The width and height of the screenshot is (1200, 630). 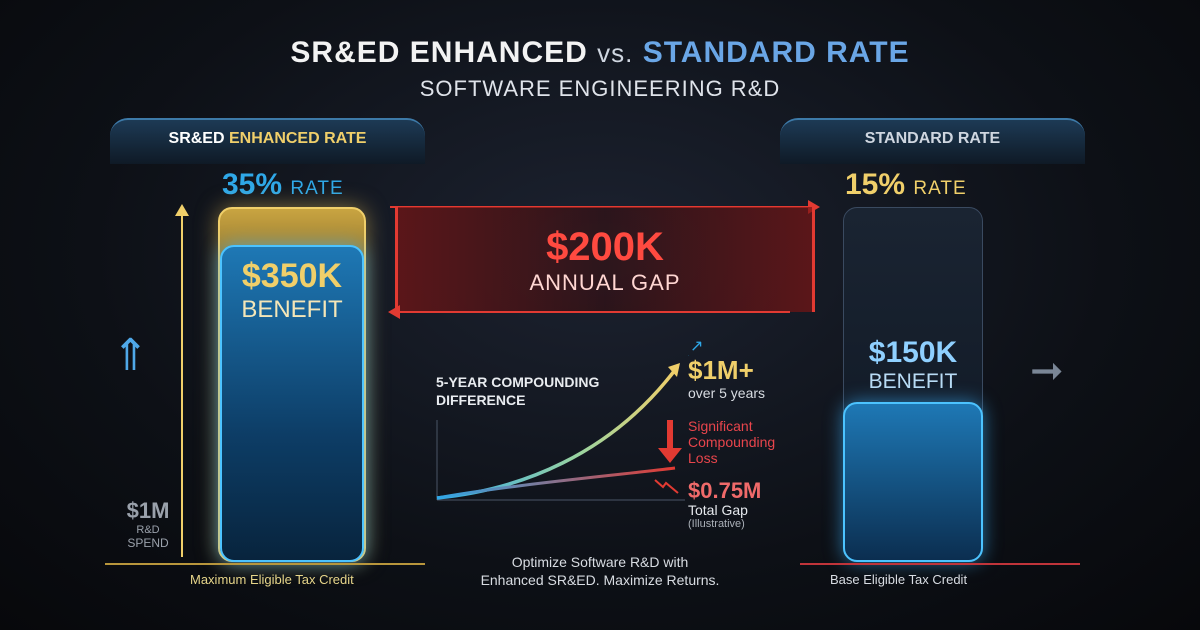 I want to click on title-part1: SR&ED ENHANCED, so click(x=439, y=52).